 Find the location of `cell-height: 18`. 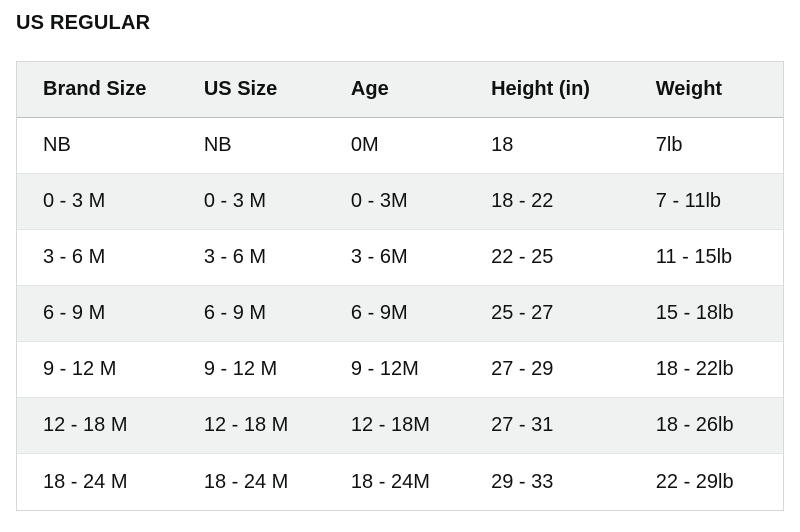

cell-height: 18 is located at coordinates (547, 146).